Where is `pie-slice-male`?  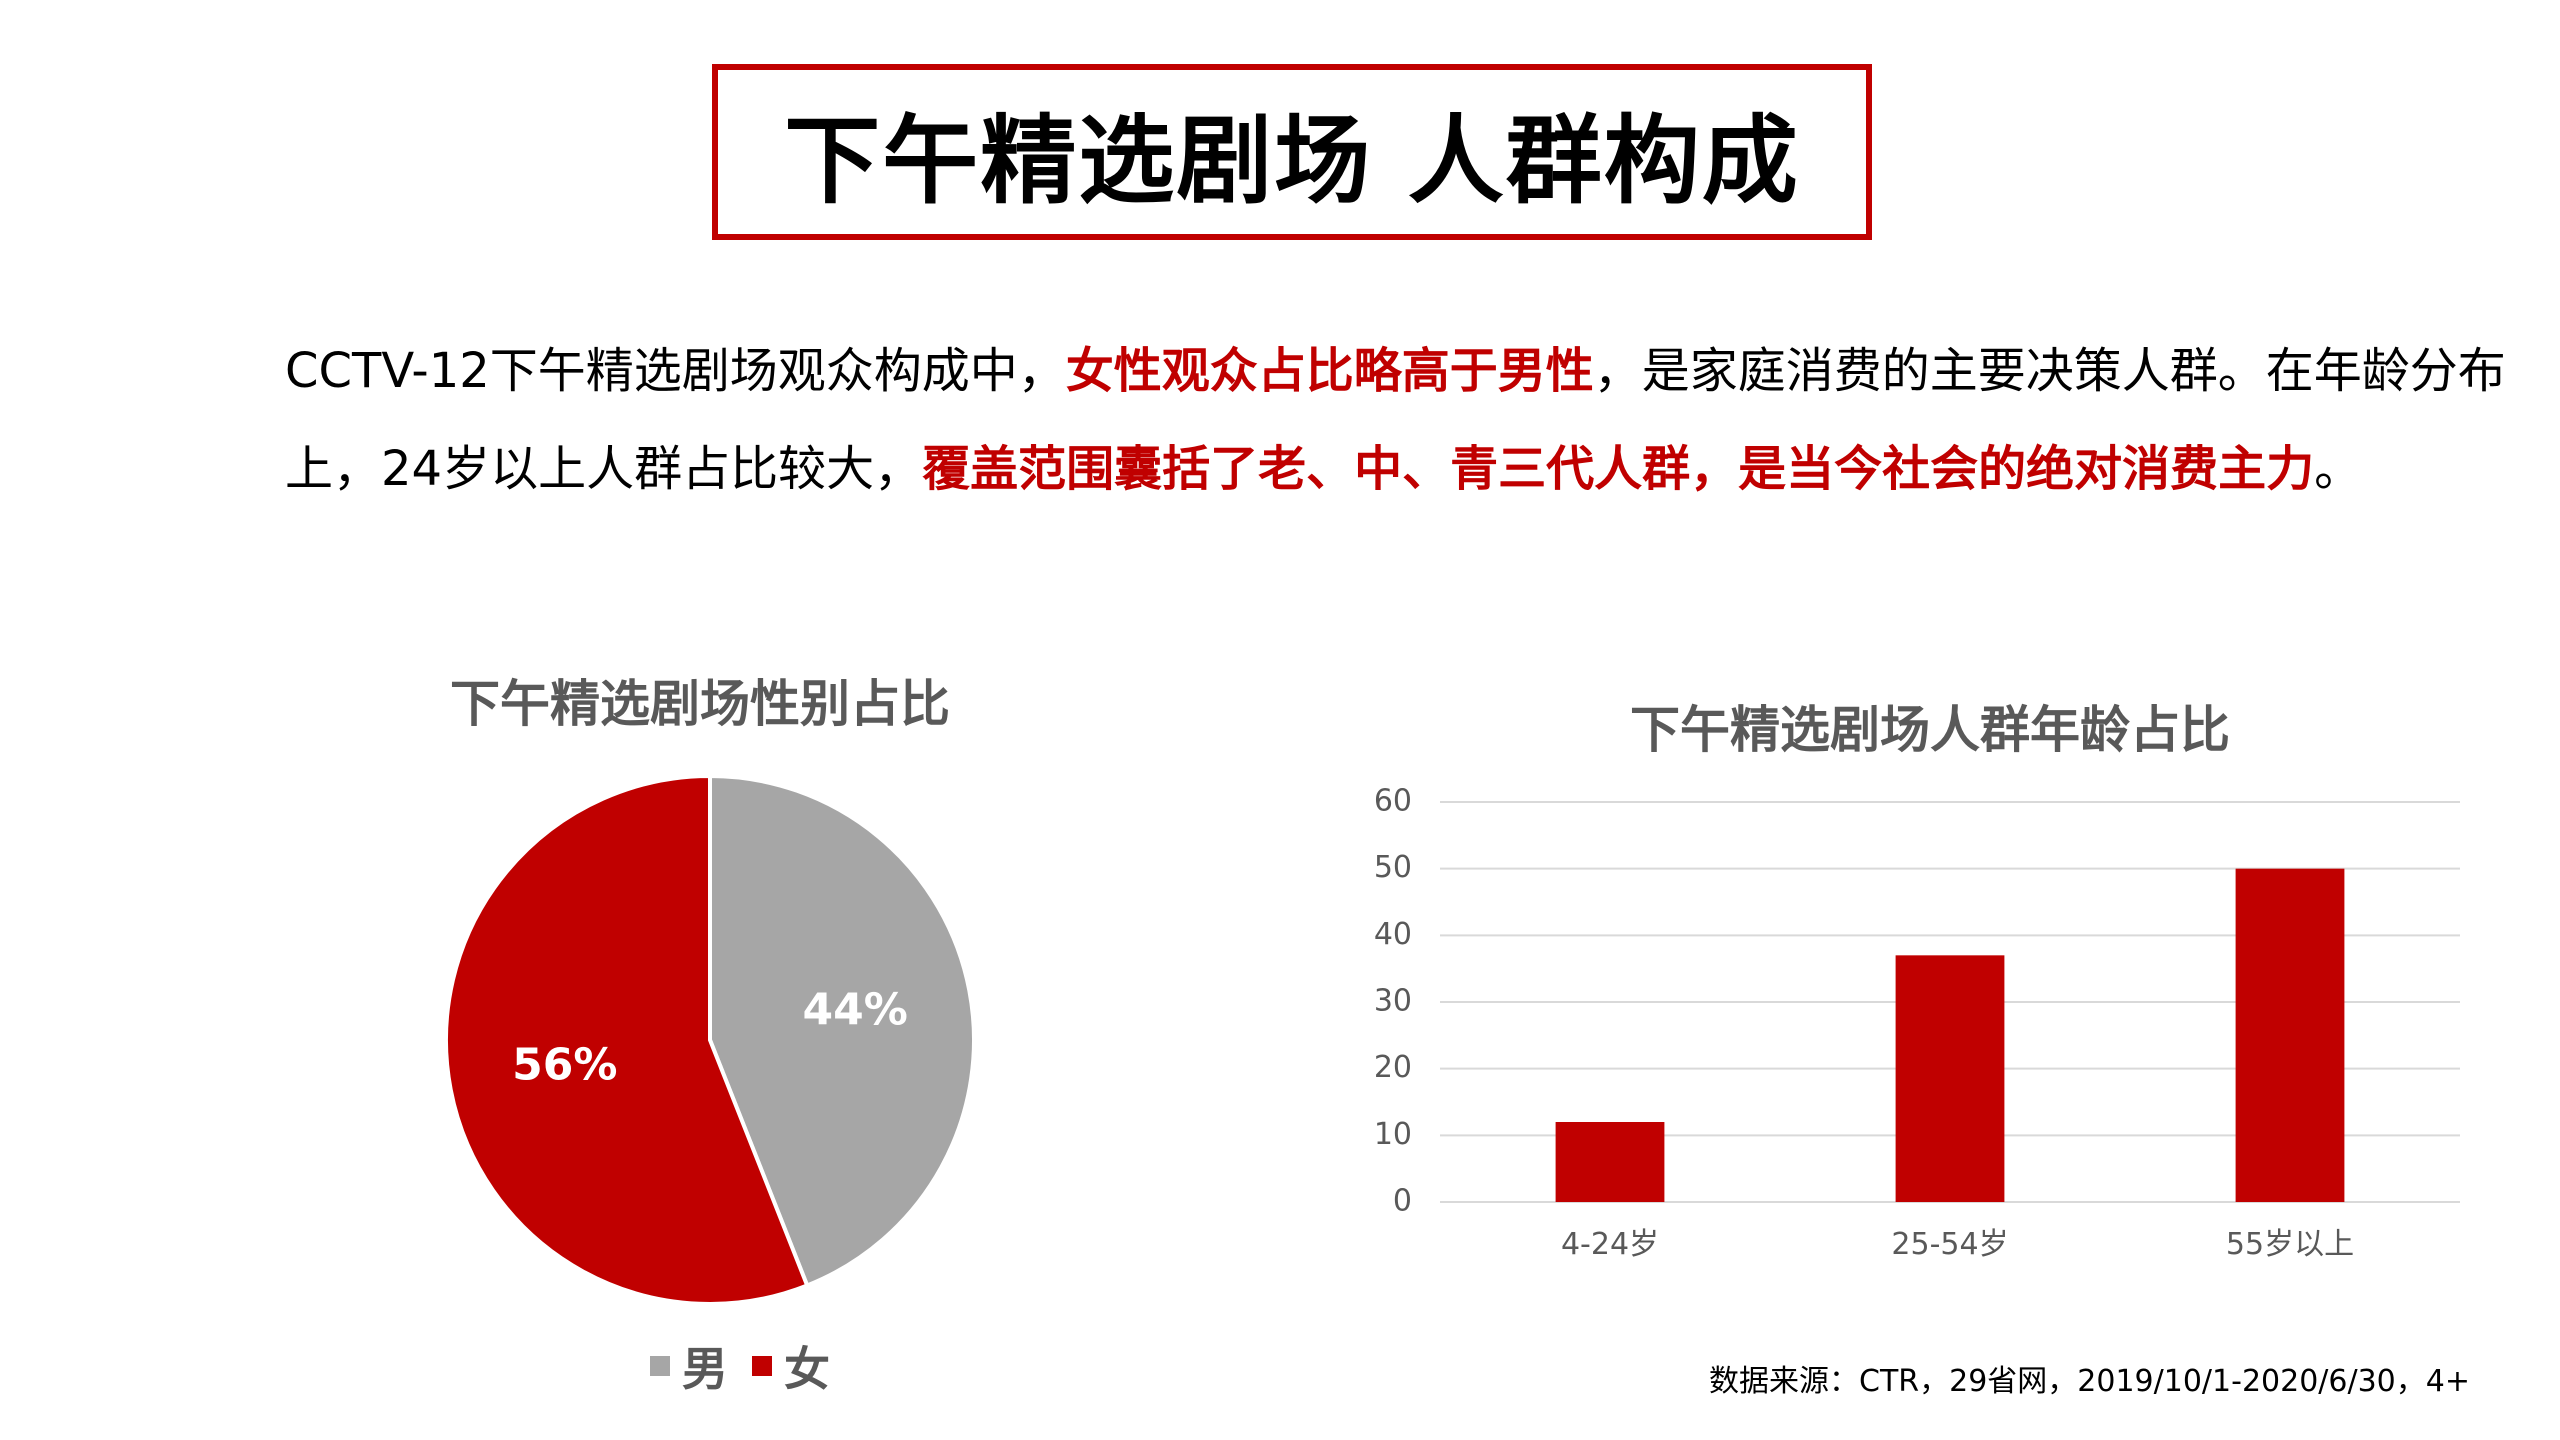 pie-slice-male is located at coordinates (842, 1031).